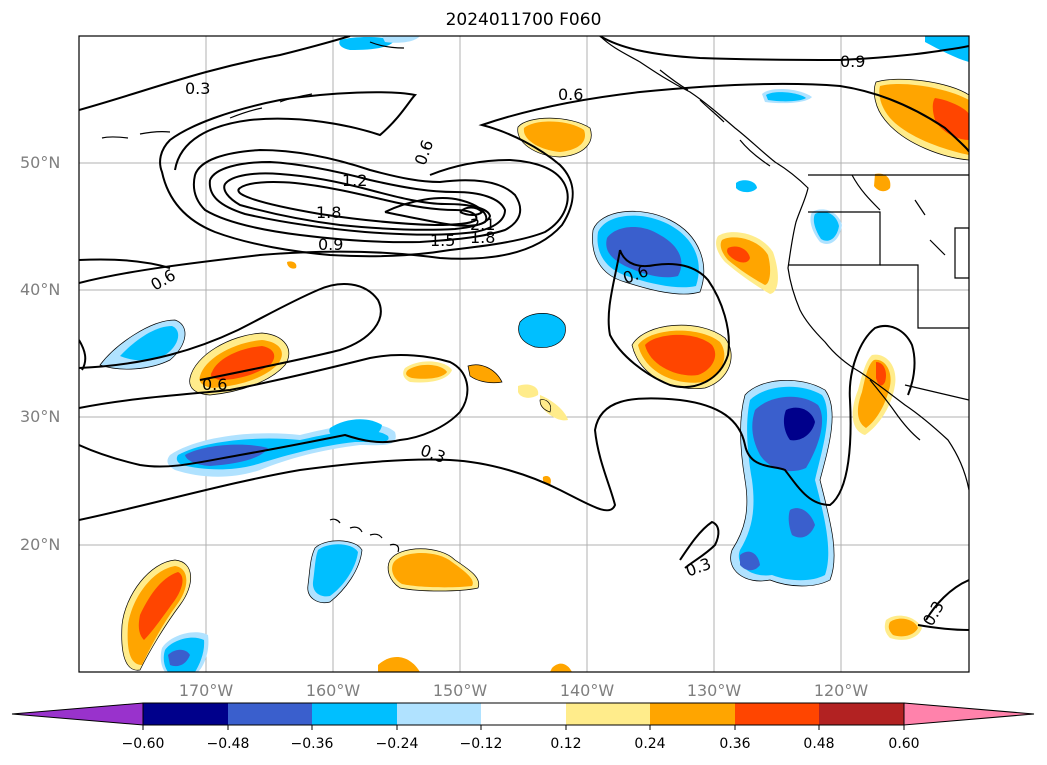 This screenshot has height=765, width=1047. What do you see at coordinates (735, 744) in the screenshot?
I see `colorbar-tick-label: 0.36` at bounding box center [735, 744].